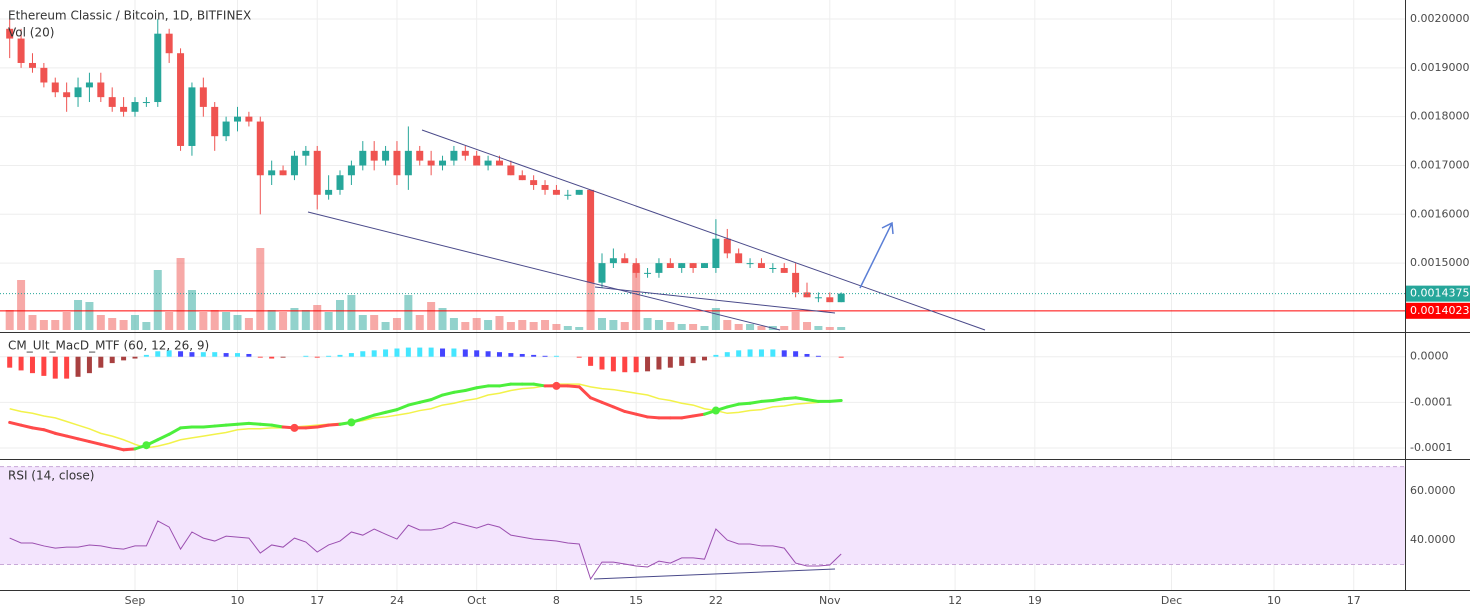 The image size is (1470, 612). Describe the element at coordinates (1035, 600) in the screenshot. I see `time-label: 19` at that location.